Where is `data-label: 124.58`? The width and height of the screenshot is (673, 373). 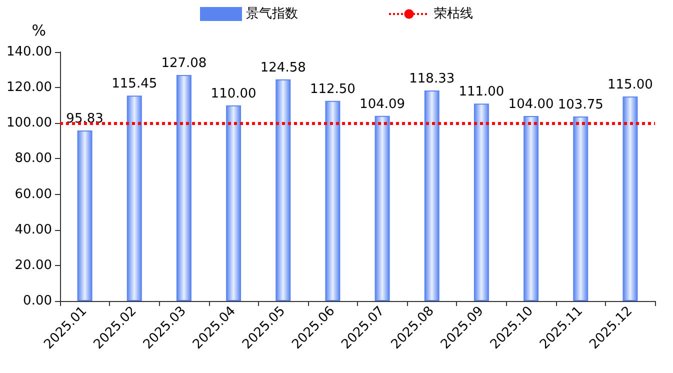 data-label: 124.58 is located at coordinates (283, 68).